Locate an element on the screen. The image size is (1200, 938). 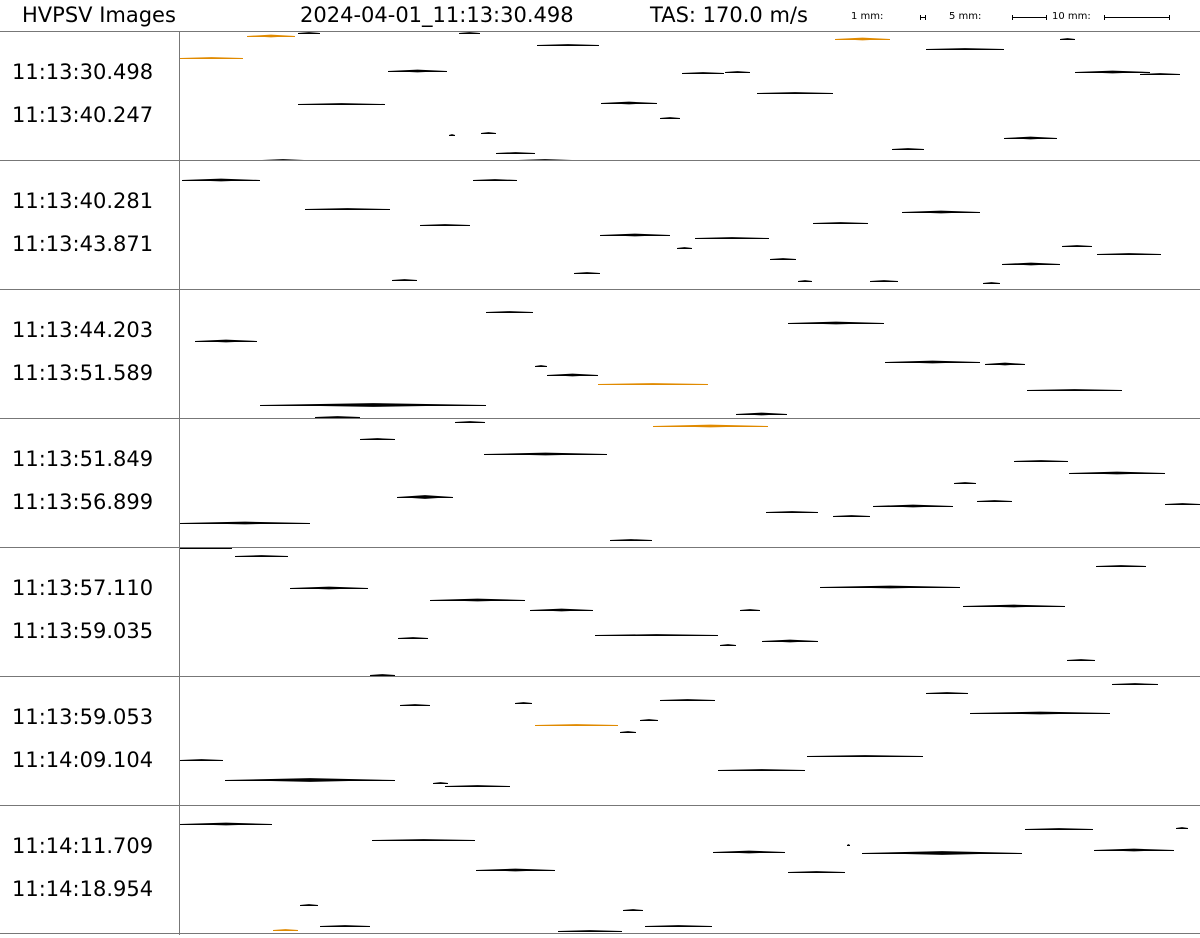
image-strip: 11:13:51.849 11:13:56.899 is located at coordinates (600, 482).